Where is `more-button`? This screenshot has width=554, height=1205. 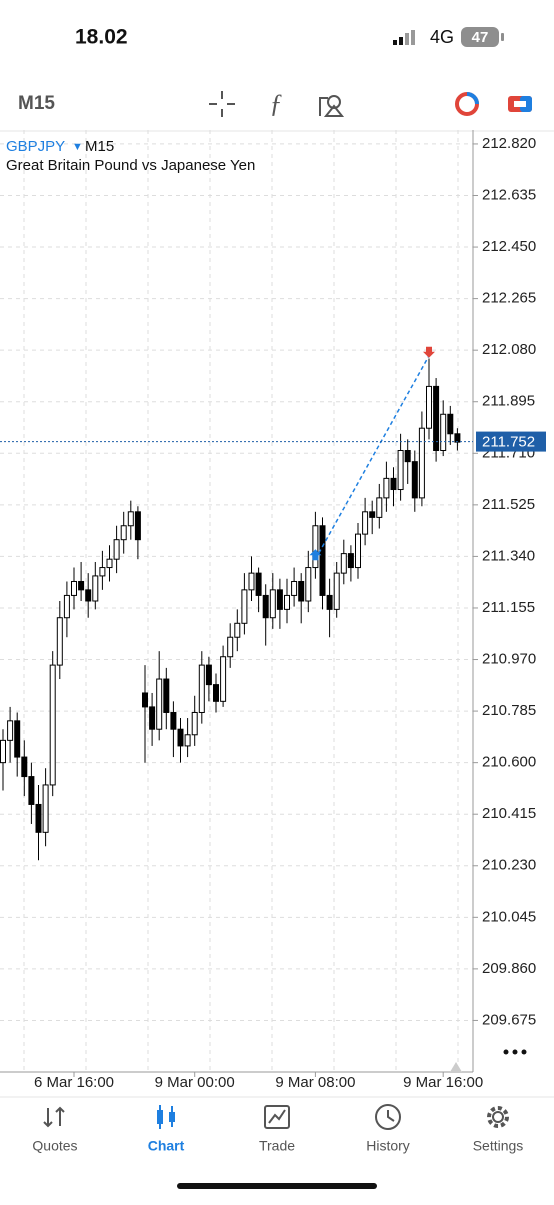 more-button is located at coordinates (515, 1052).